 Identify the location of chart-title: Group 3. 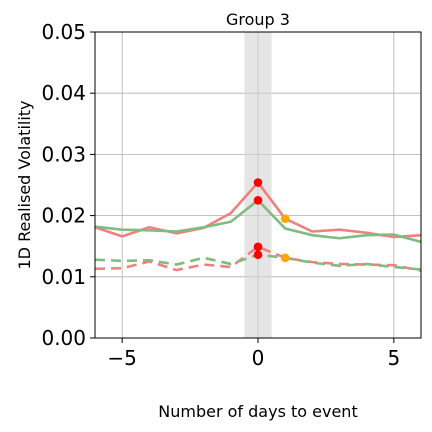
(258, 19).